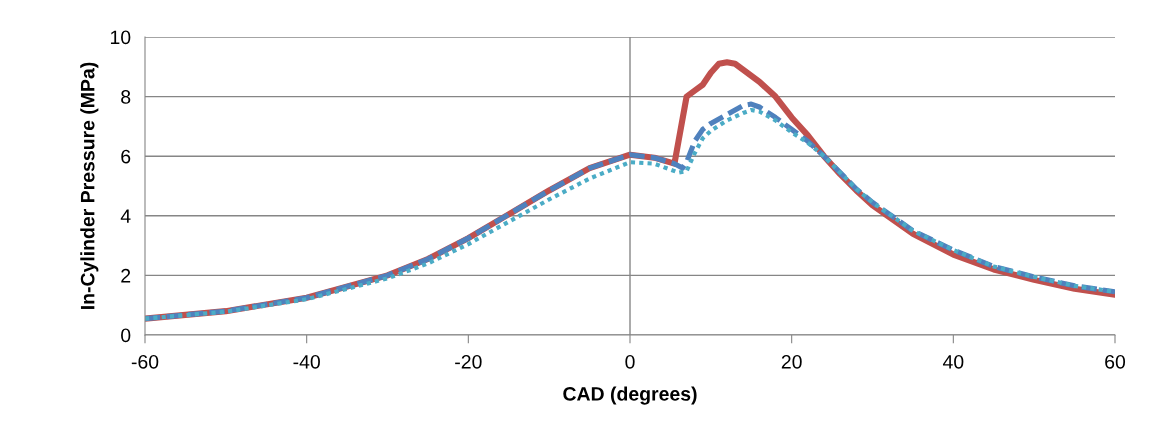 The width and height of the screenshot is (1154, 442). Describe the element at coordinates (120, 37) in the screenshot. I see `y-tick-label: 10` at that location.